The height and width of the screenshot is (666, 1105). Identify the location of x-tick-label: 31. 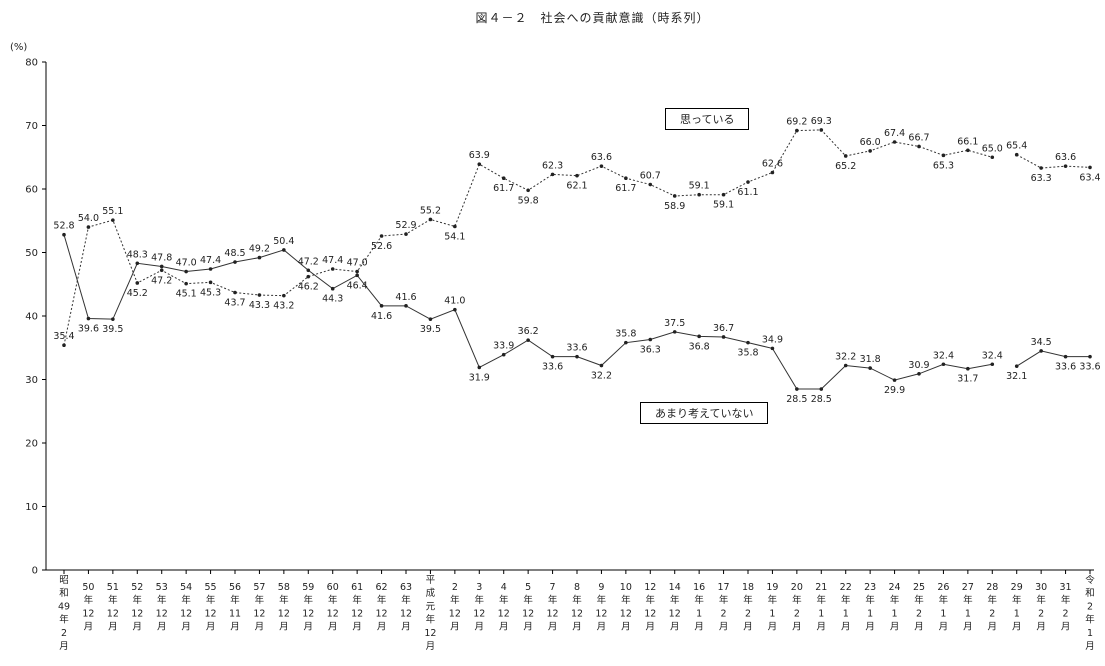
(1066, 587).